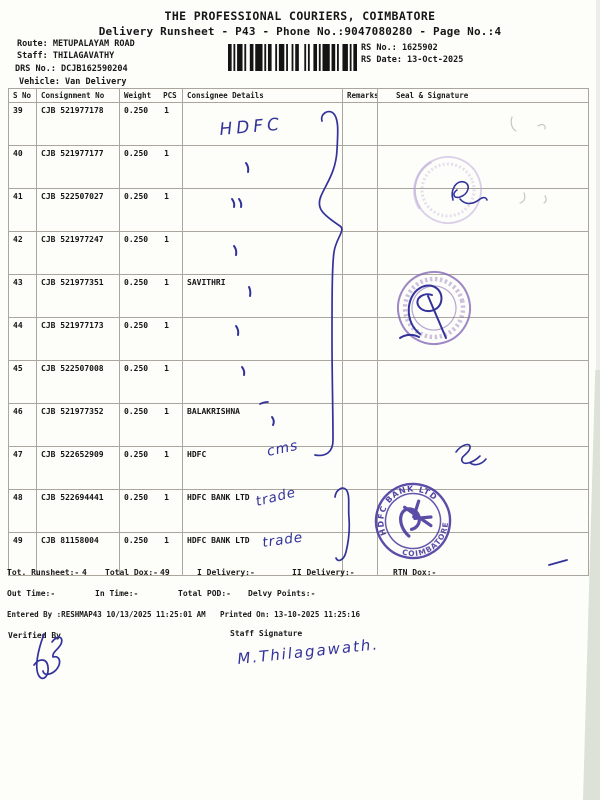 This screenshot has height=800, width=600. What do you see at coordinates (360, 95) in the screenshot?
I see `col-remarks: Remarks` at bounding box center [360, 95].